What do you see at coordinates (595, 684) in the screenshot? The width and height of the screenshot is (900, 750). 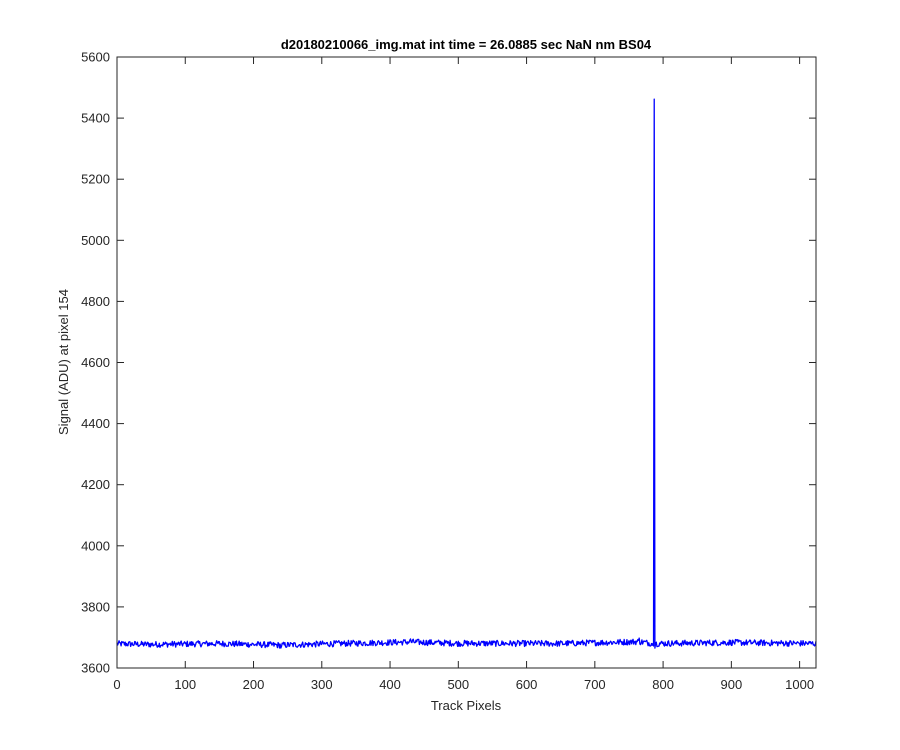 I see `x-tick-label: 700` at bounding box center [595, 684].